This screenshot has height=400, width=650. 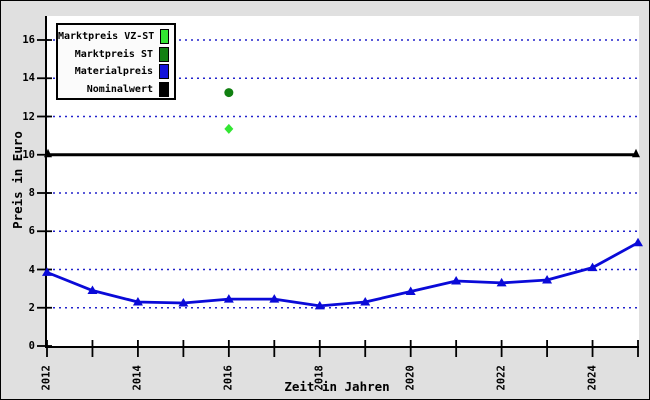 I want to click on y-tick-label: 14, so click(x=28, y=78).